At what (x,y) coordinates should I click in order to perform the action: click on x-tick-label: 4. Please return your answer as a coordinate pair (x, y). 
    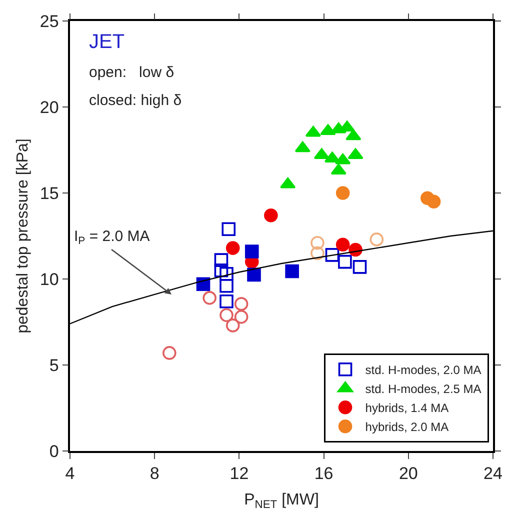
    Looking at the image, I should click on (70, 474).